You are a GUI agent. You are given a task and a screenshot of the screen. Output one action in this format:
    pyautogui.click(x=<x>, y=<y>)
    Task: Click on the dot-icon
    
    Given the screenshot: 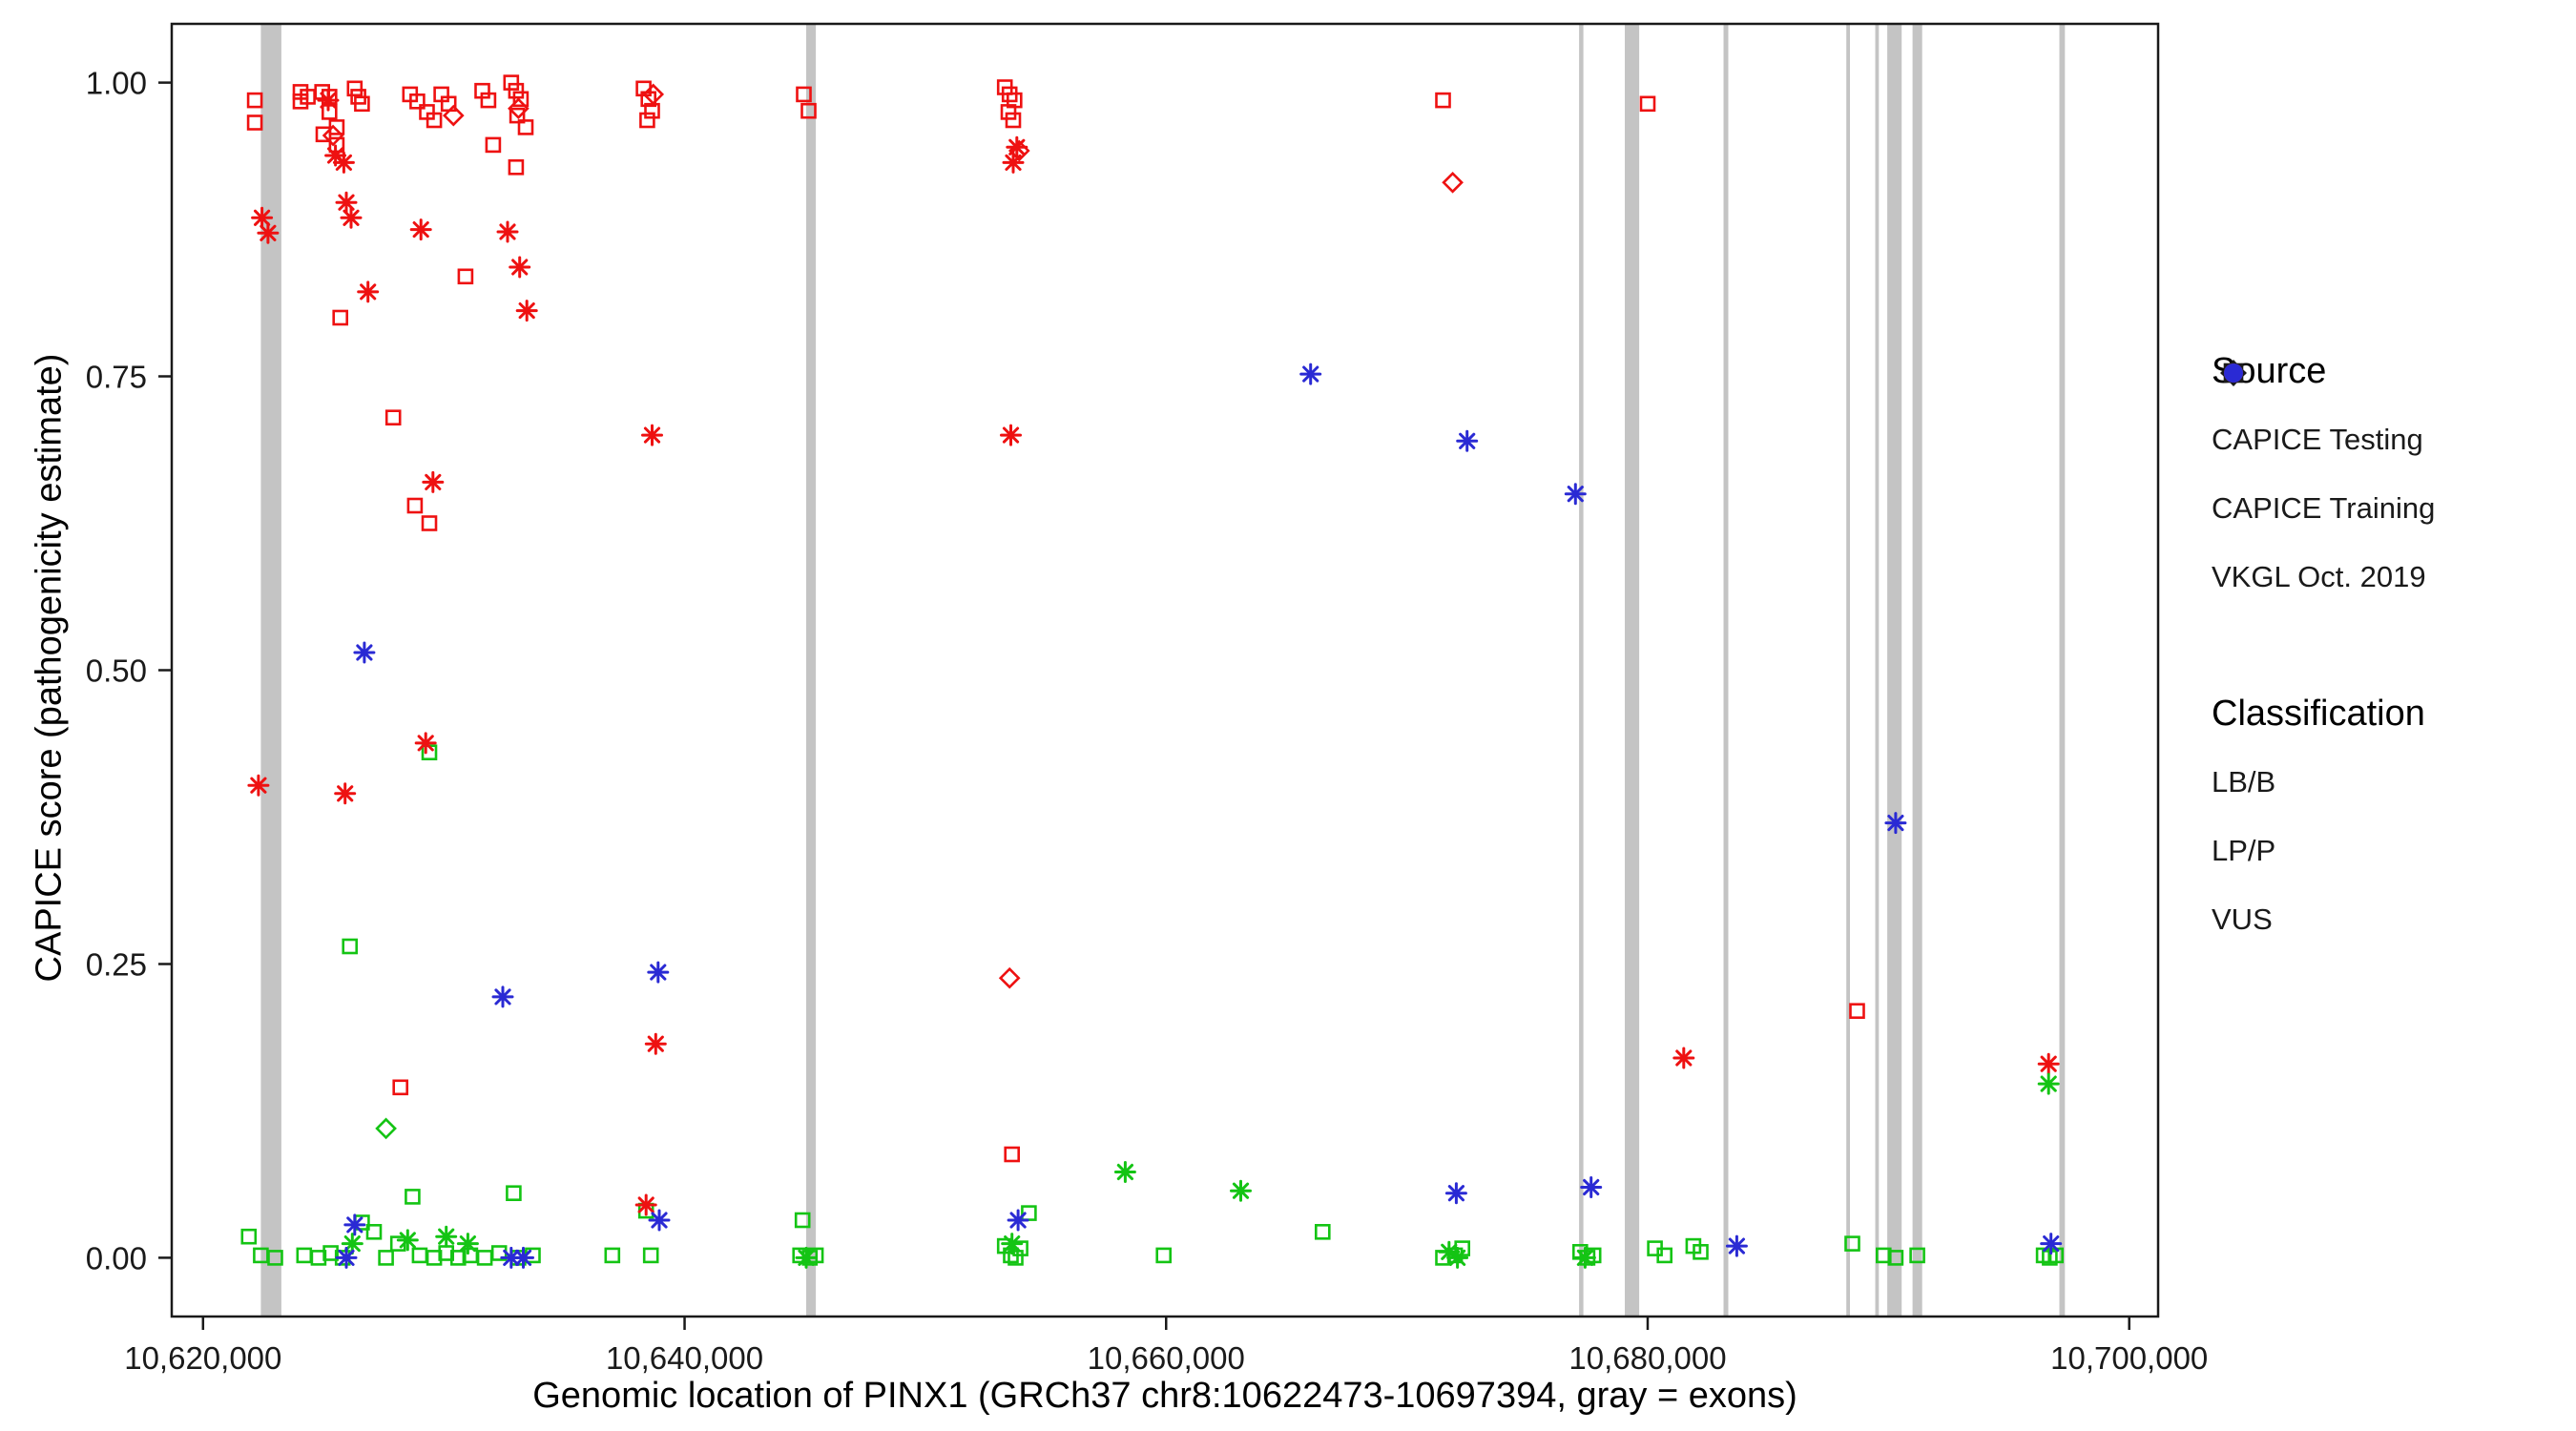 What is the action you would take?
    pyautogui.click(x=2233, y=373)
    